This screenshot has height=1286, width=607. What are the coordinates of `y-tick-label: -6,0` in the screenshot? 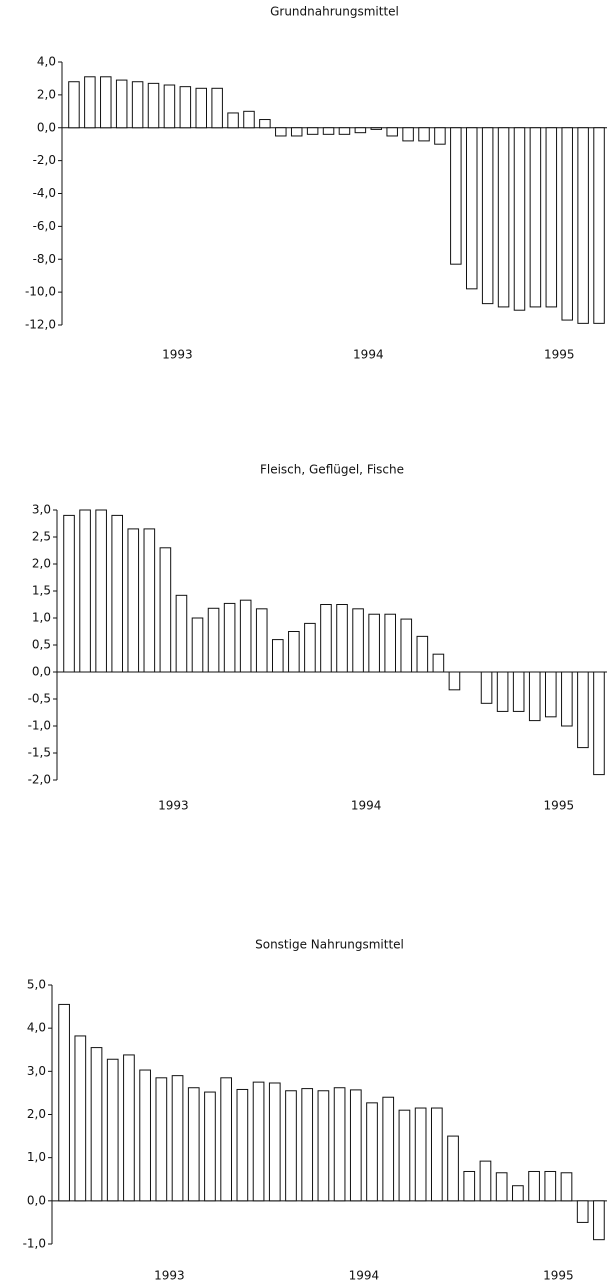 It's located at (44, 226).